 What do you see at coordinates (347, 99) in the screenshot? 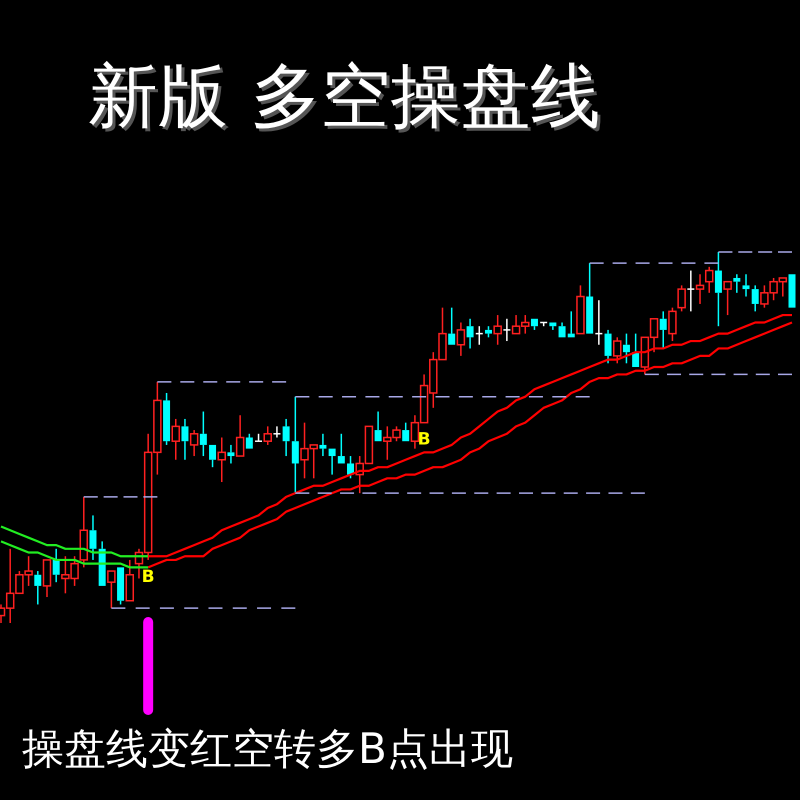
I see `chart-title: 新版 多空操盘线` at bounding box center [347, 99].